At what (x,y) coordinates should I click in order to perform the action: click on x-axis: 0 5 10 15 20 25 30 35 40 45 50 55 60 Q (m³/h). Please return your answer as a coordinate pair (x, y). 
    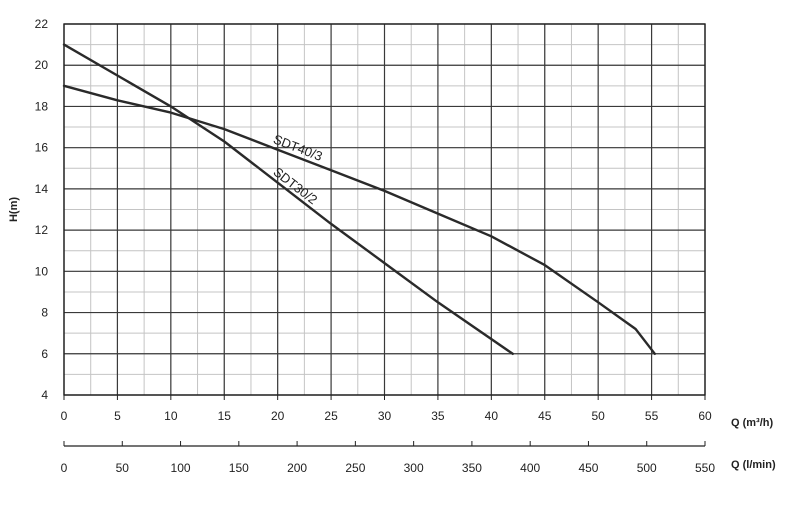
    Looking at the image, I should click on (417, 412).